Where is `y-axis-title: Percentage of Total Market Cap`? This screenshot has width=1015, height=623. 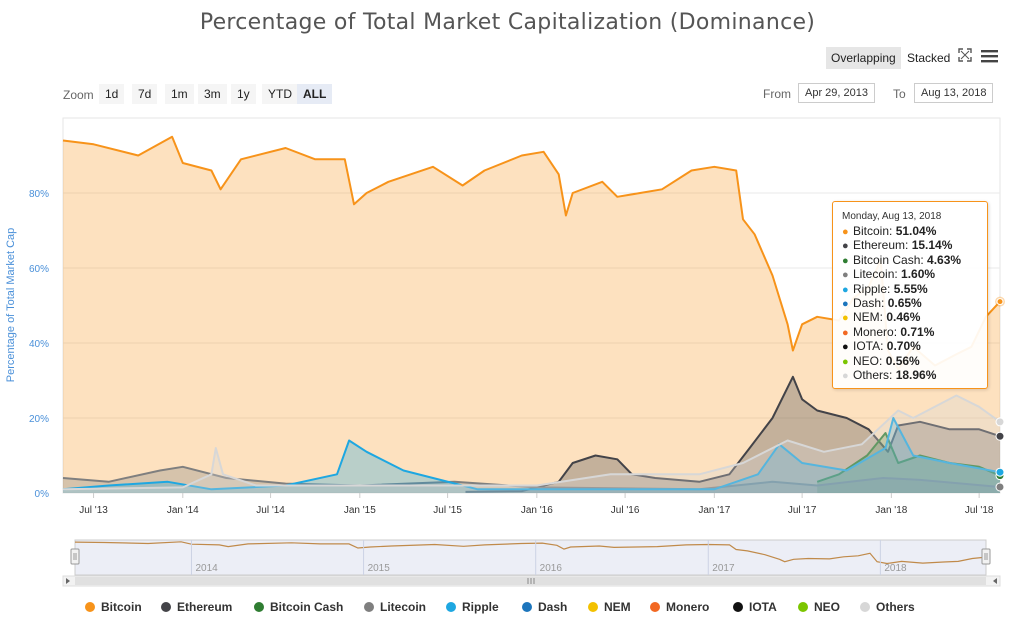 y-axis-title: Percentage of Total Market Cap is located at coordinates (11, 305).